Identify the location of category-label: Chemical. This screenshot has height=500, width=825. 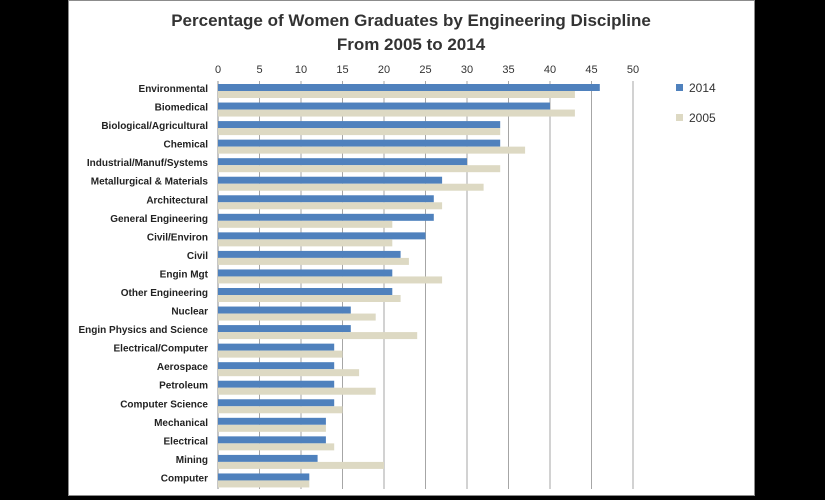
(186, 145).